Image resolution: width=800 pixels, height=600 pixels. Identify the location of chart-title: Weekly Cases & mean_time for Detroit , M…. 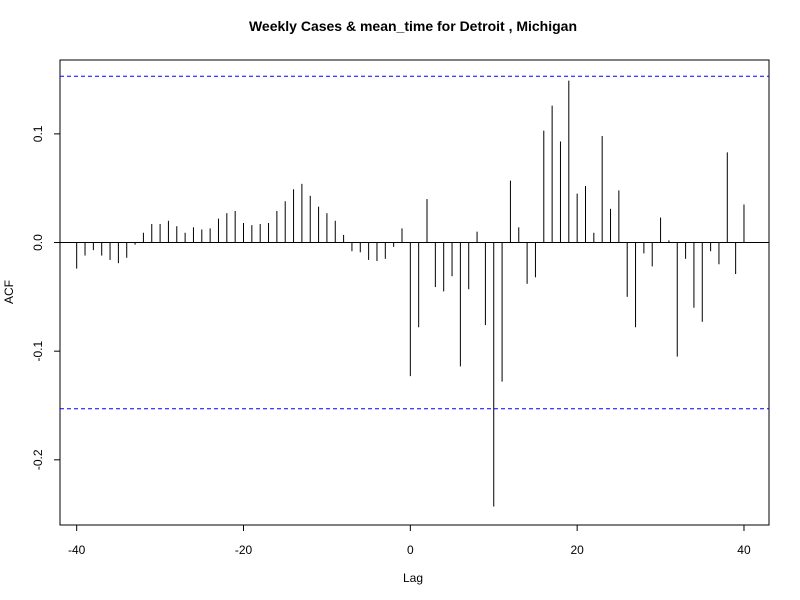
(413, 26).